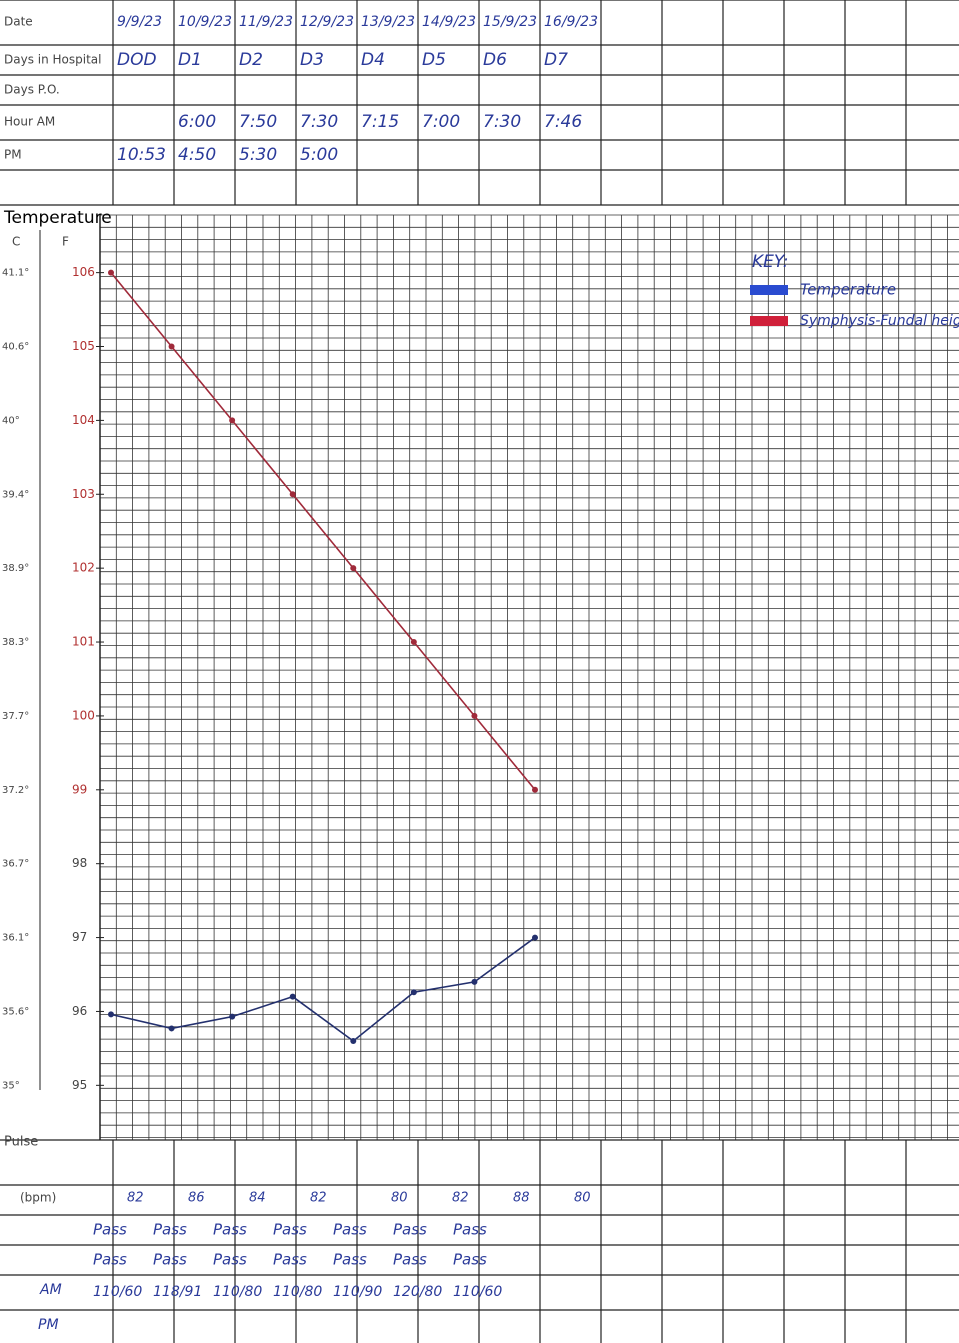 This screenshot has height=1343, width=959. What do you see at coordinates (197, 122) in the screenshot?
I see `cell: 6:00` at bounding box center [197, 122].